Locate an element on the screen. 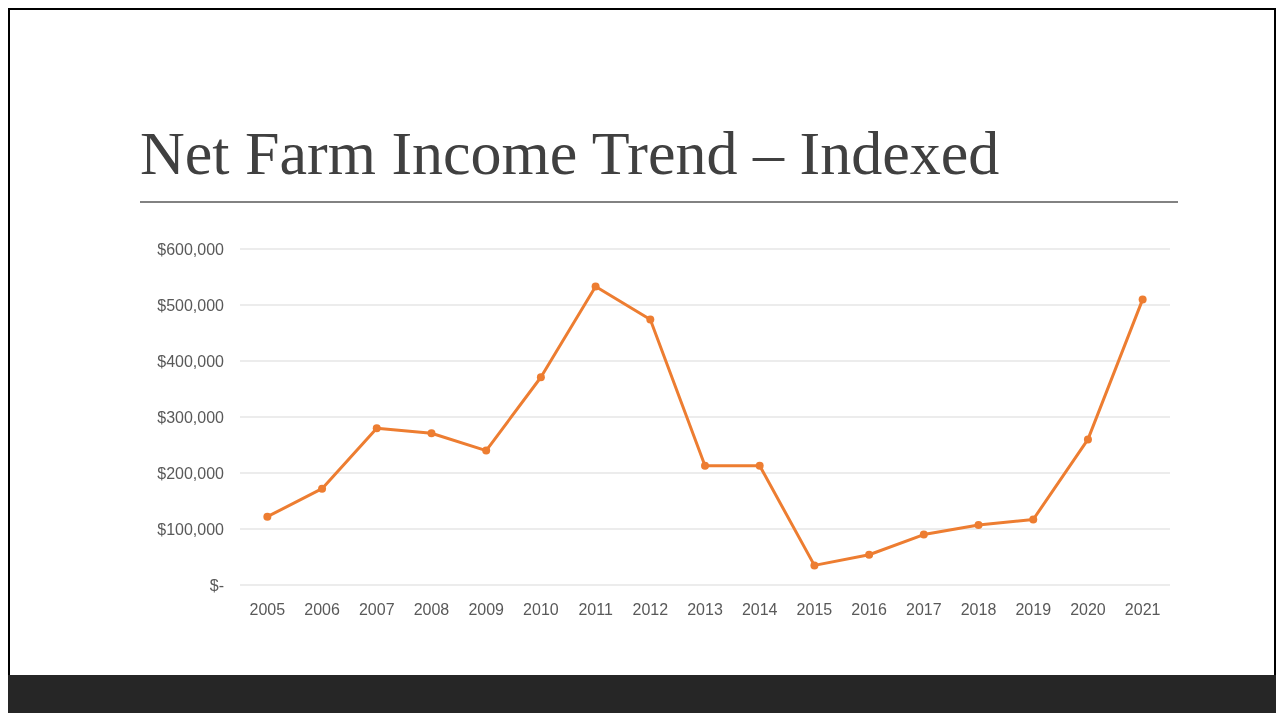 The image size is (1284, 721). x-tick-label: 2007 is located at coordinates (376, 609).